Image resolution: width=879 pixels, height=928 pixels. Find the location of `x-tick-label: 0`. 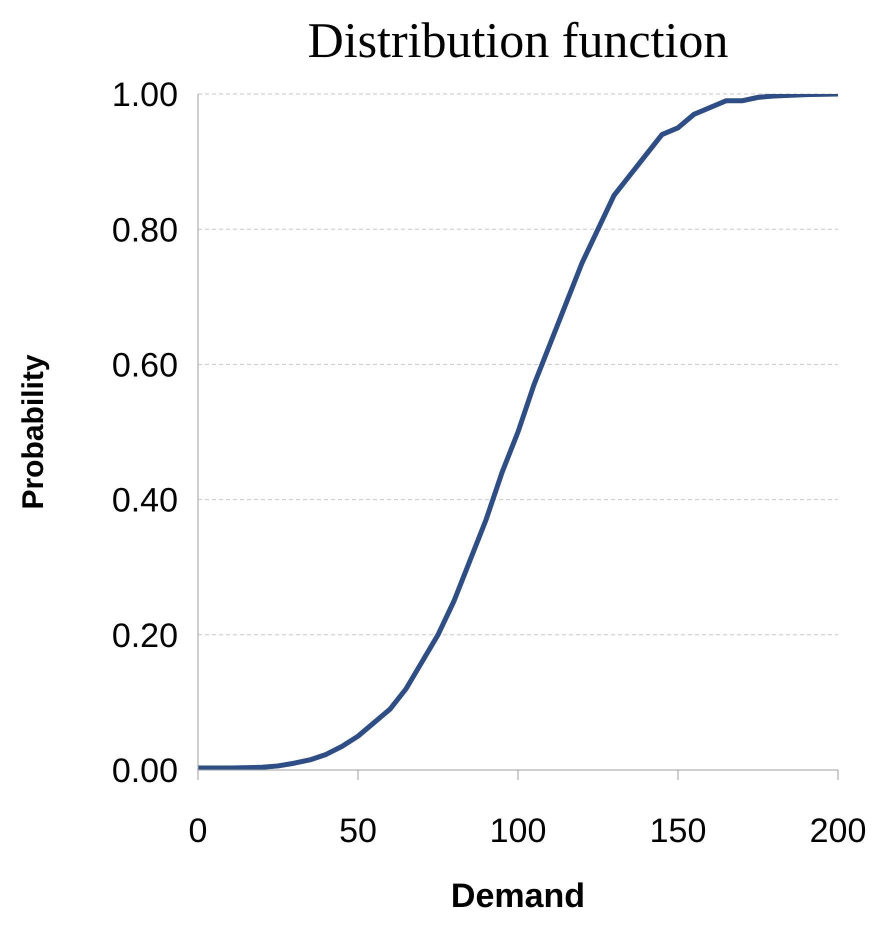

x-tick-label: 0 is located at coordinates (198, 831).